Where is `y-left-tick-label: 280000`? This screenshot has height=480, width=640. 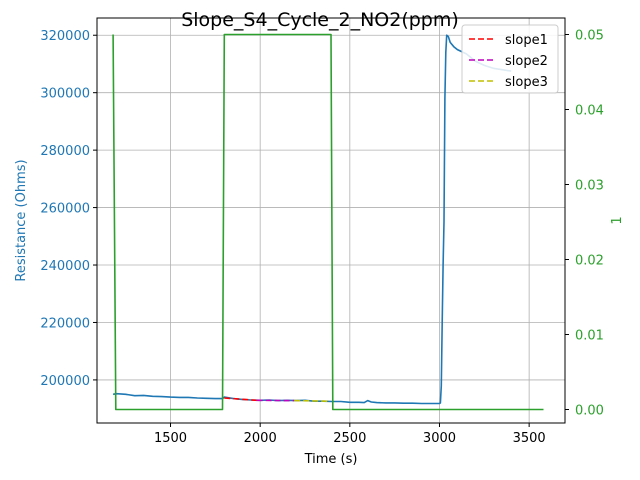
y-left-tick-label: 280000 is located at coordinates (65, 151).